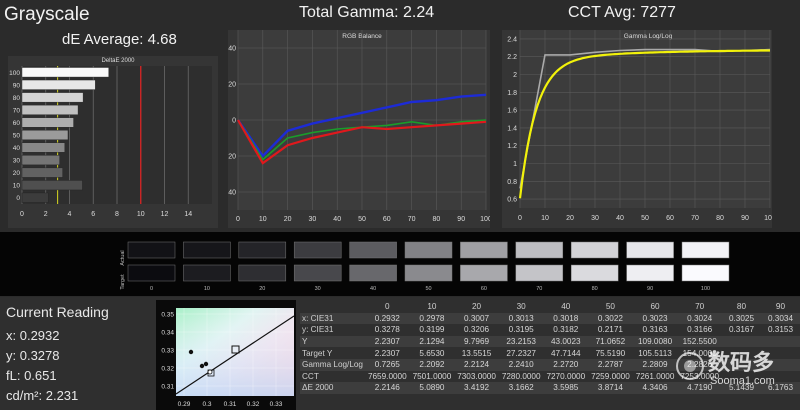  I want to click on deltae-chart-title: DeltaE 2000, so click(118, 61).